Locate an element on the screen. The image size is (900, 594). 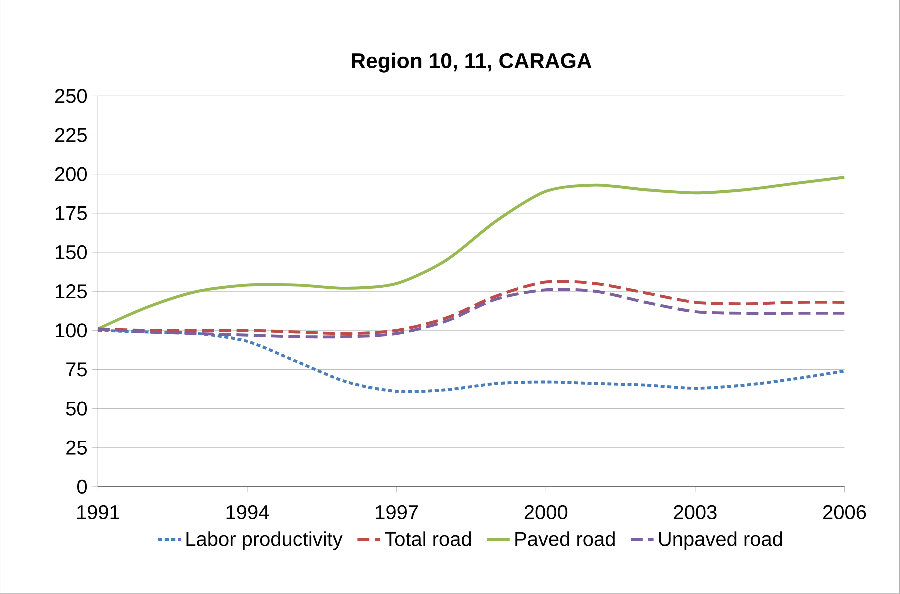
y-tick-label: 0 is located at coordinates (82, 487).